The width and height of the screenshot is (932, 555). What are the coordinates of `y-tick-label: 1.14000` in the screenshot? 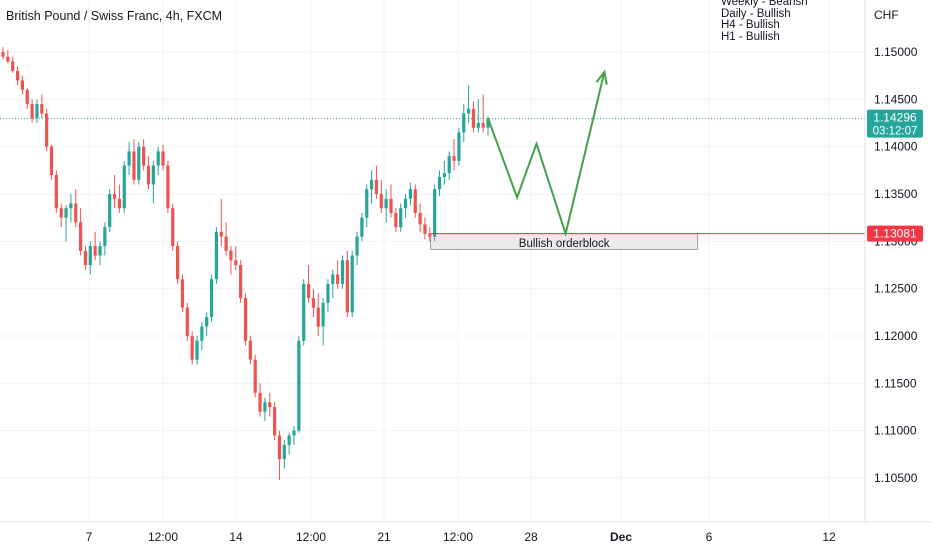 It's located at (896, 147).